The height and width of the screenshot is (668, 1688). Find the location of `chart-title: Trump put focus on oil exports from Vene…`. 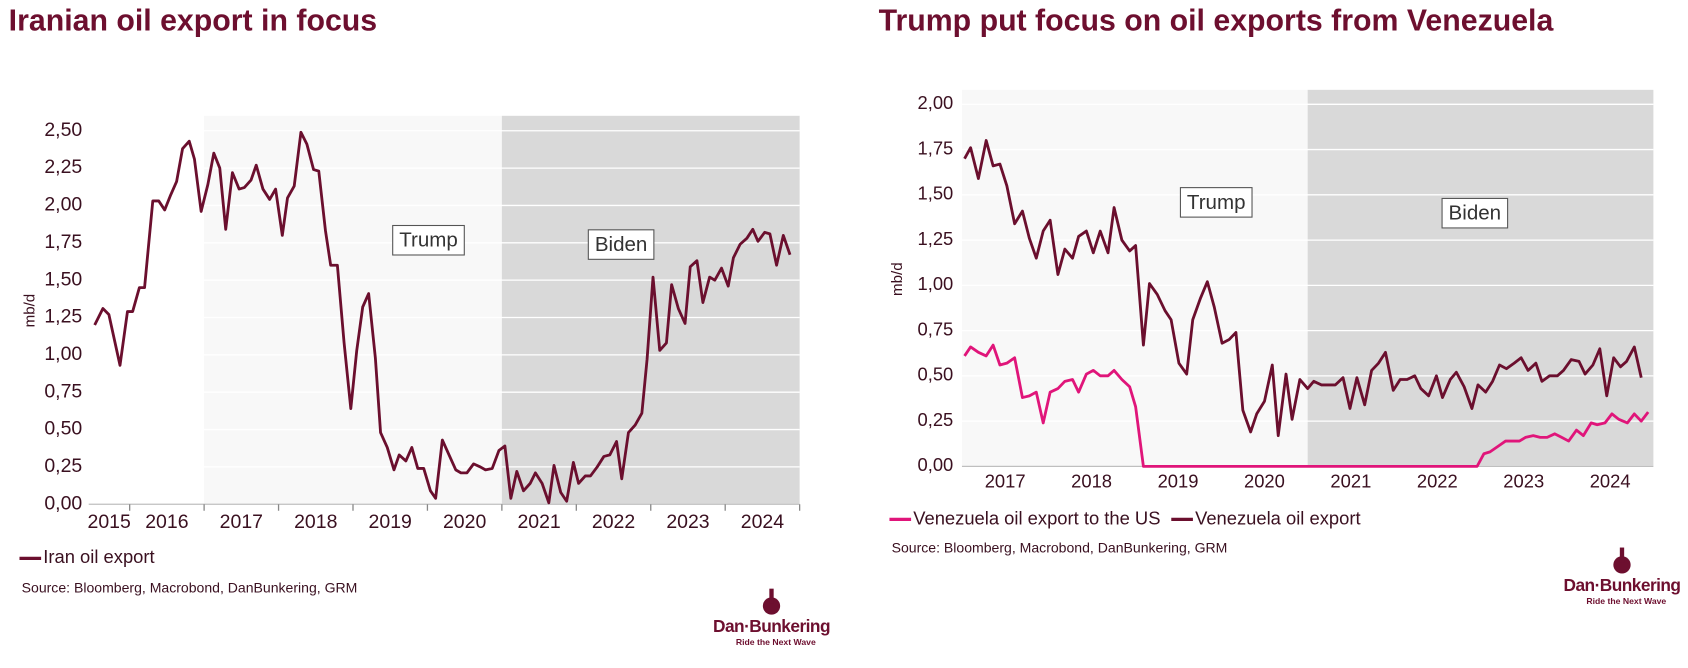

chart-title: Trump put focus on oil exports from Vene… is located at coordinates (1217, 20).